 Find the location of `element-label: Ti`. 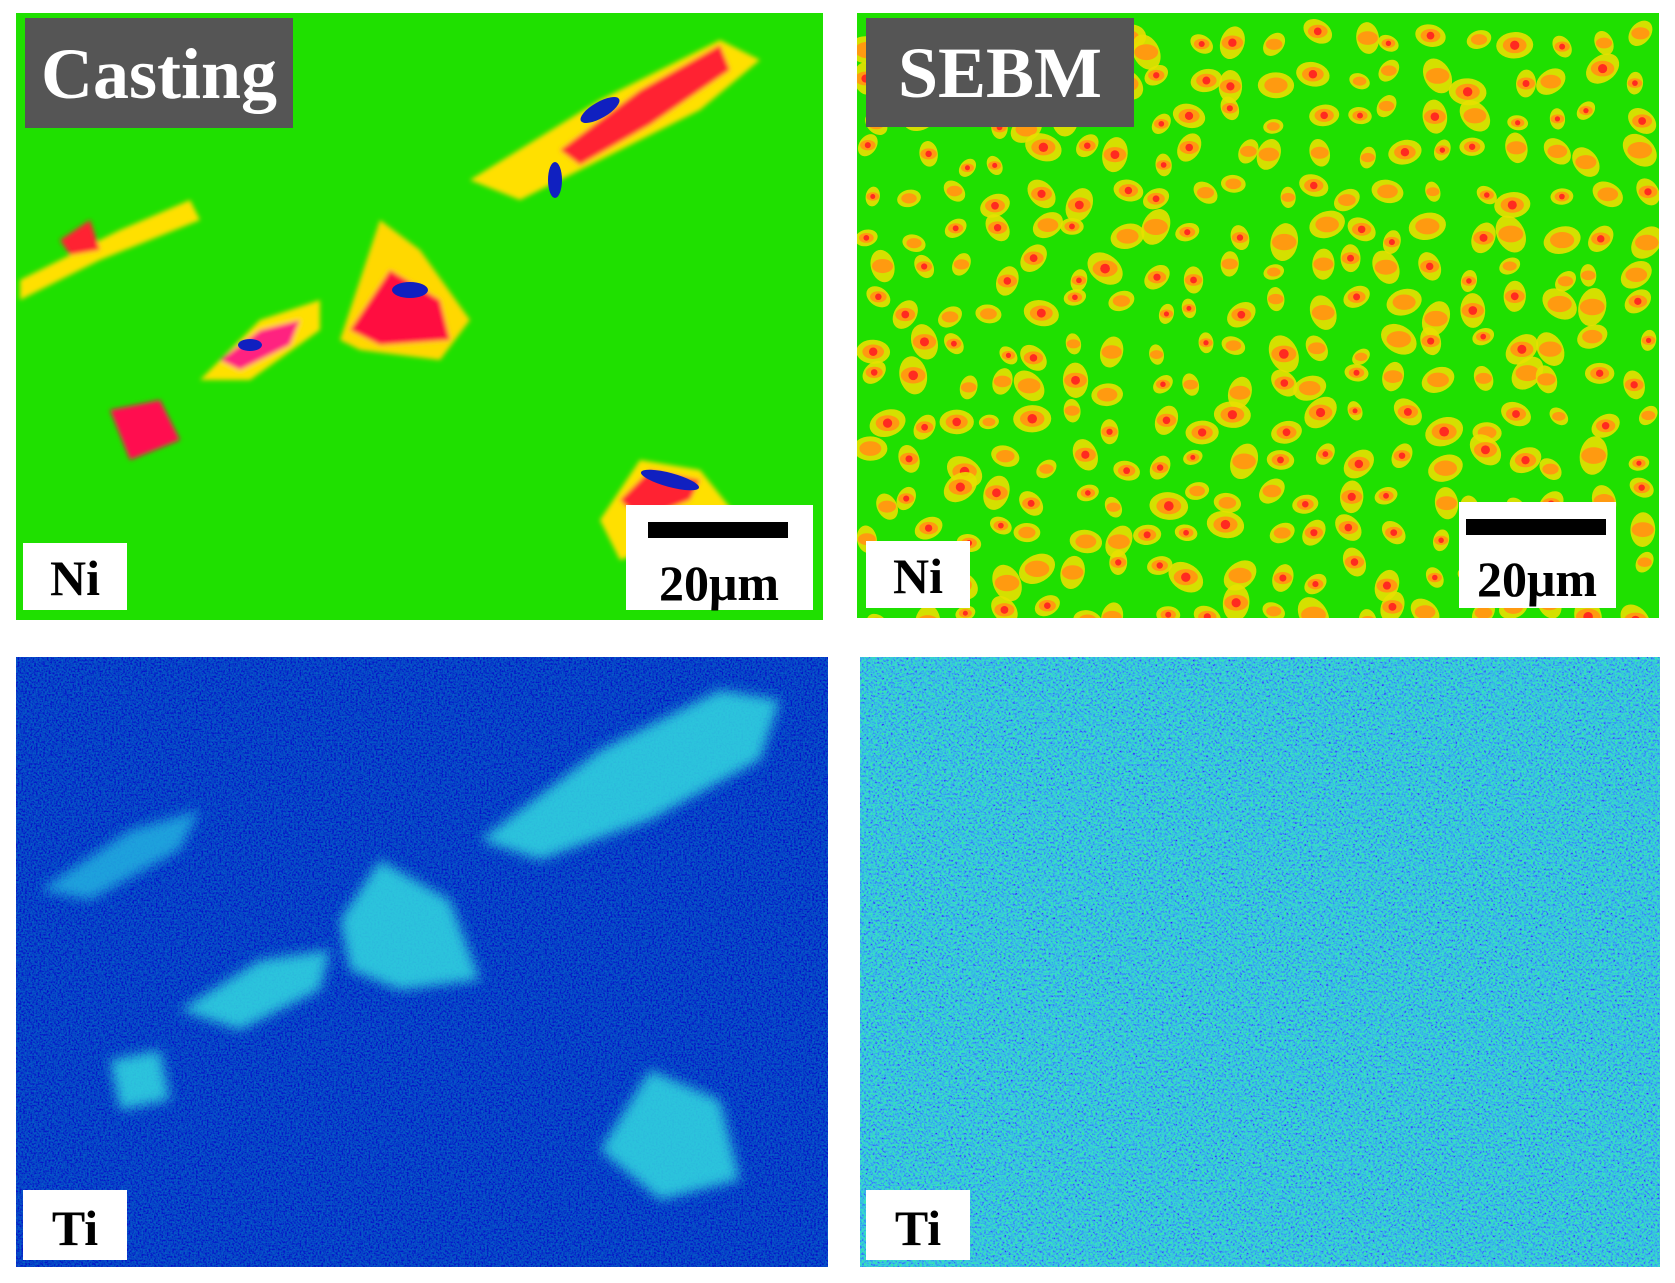

element-label: Ti is located at coordinates (75, 1228).